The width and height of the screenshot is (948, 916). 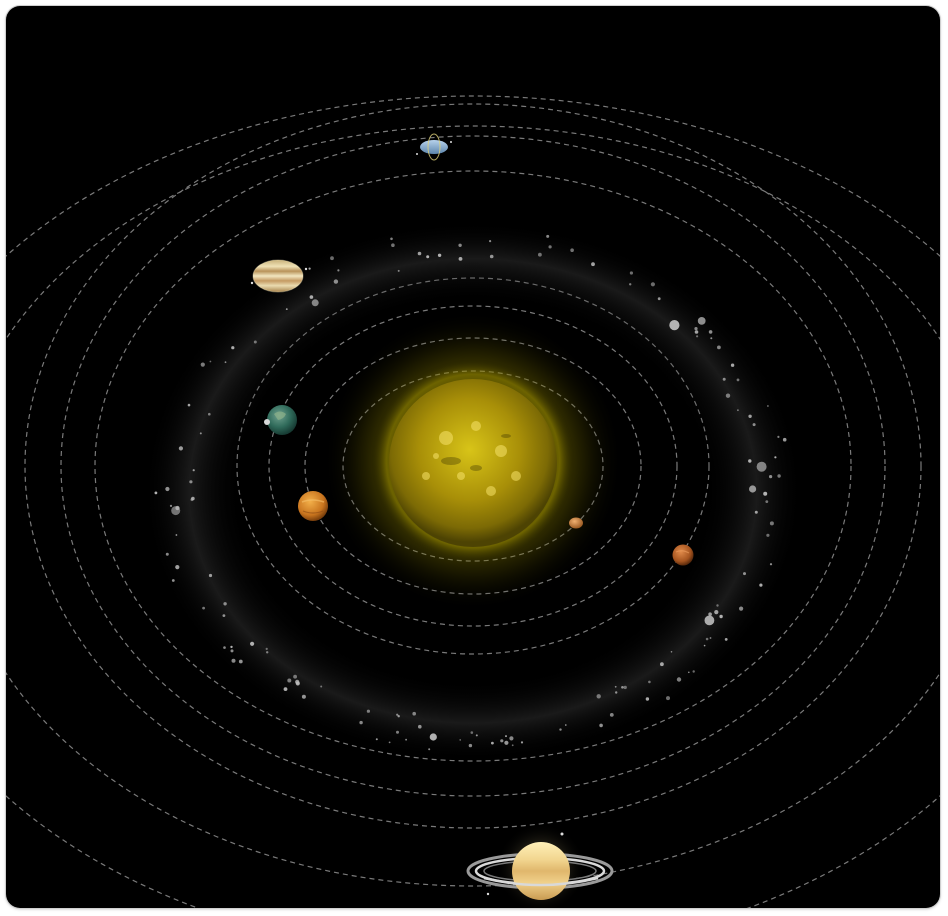 What do you see at coordinates (540, 865) in the screenshot?
I see `saturn-icon` at bounding box center [540, 865].